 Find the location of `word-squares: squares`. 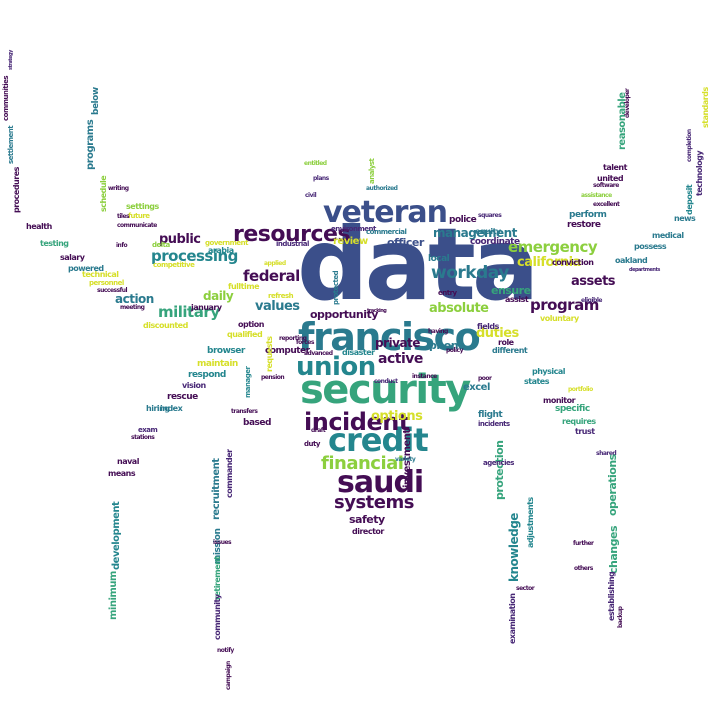

word-squares: squares is located at coordinates (490, 215).